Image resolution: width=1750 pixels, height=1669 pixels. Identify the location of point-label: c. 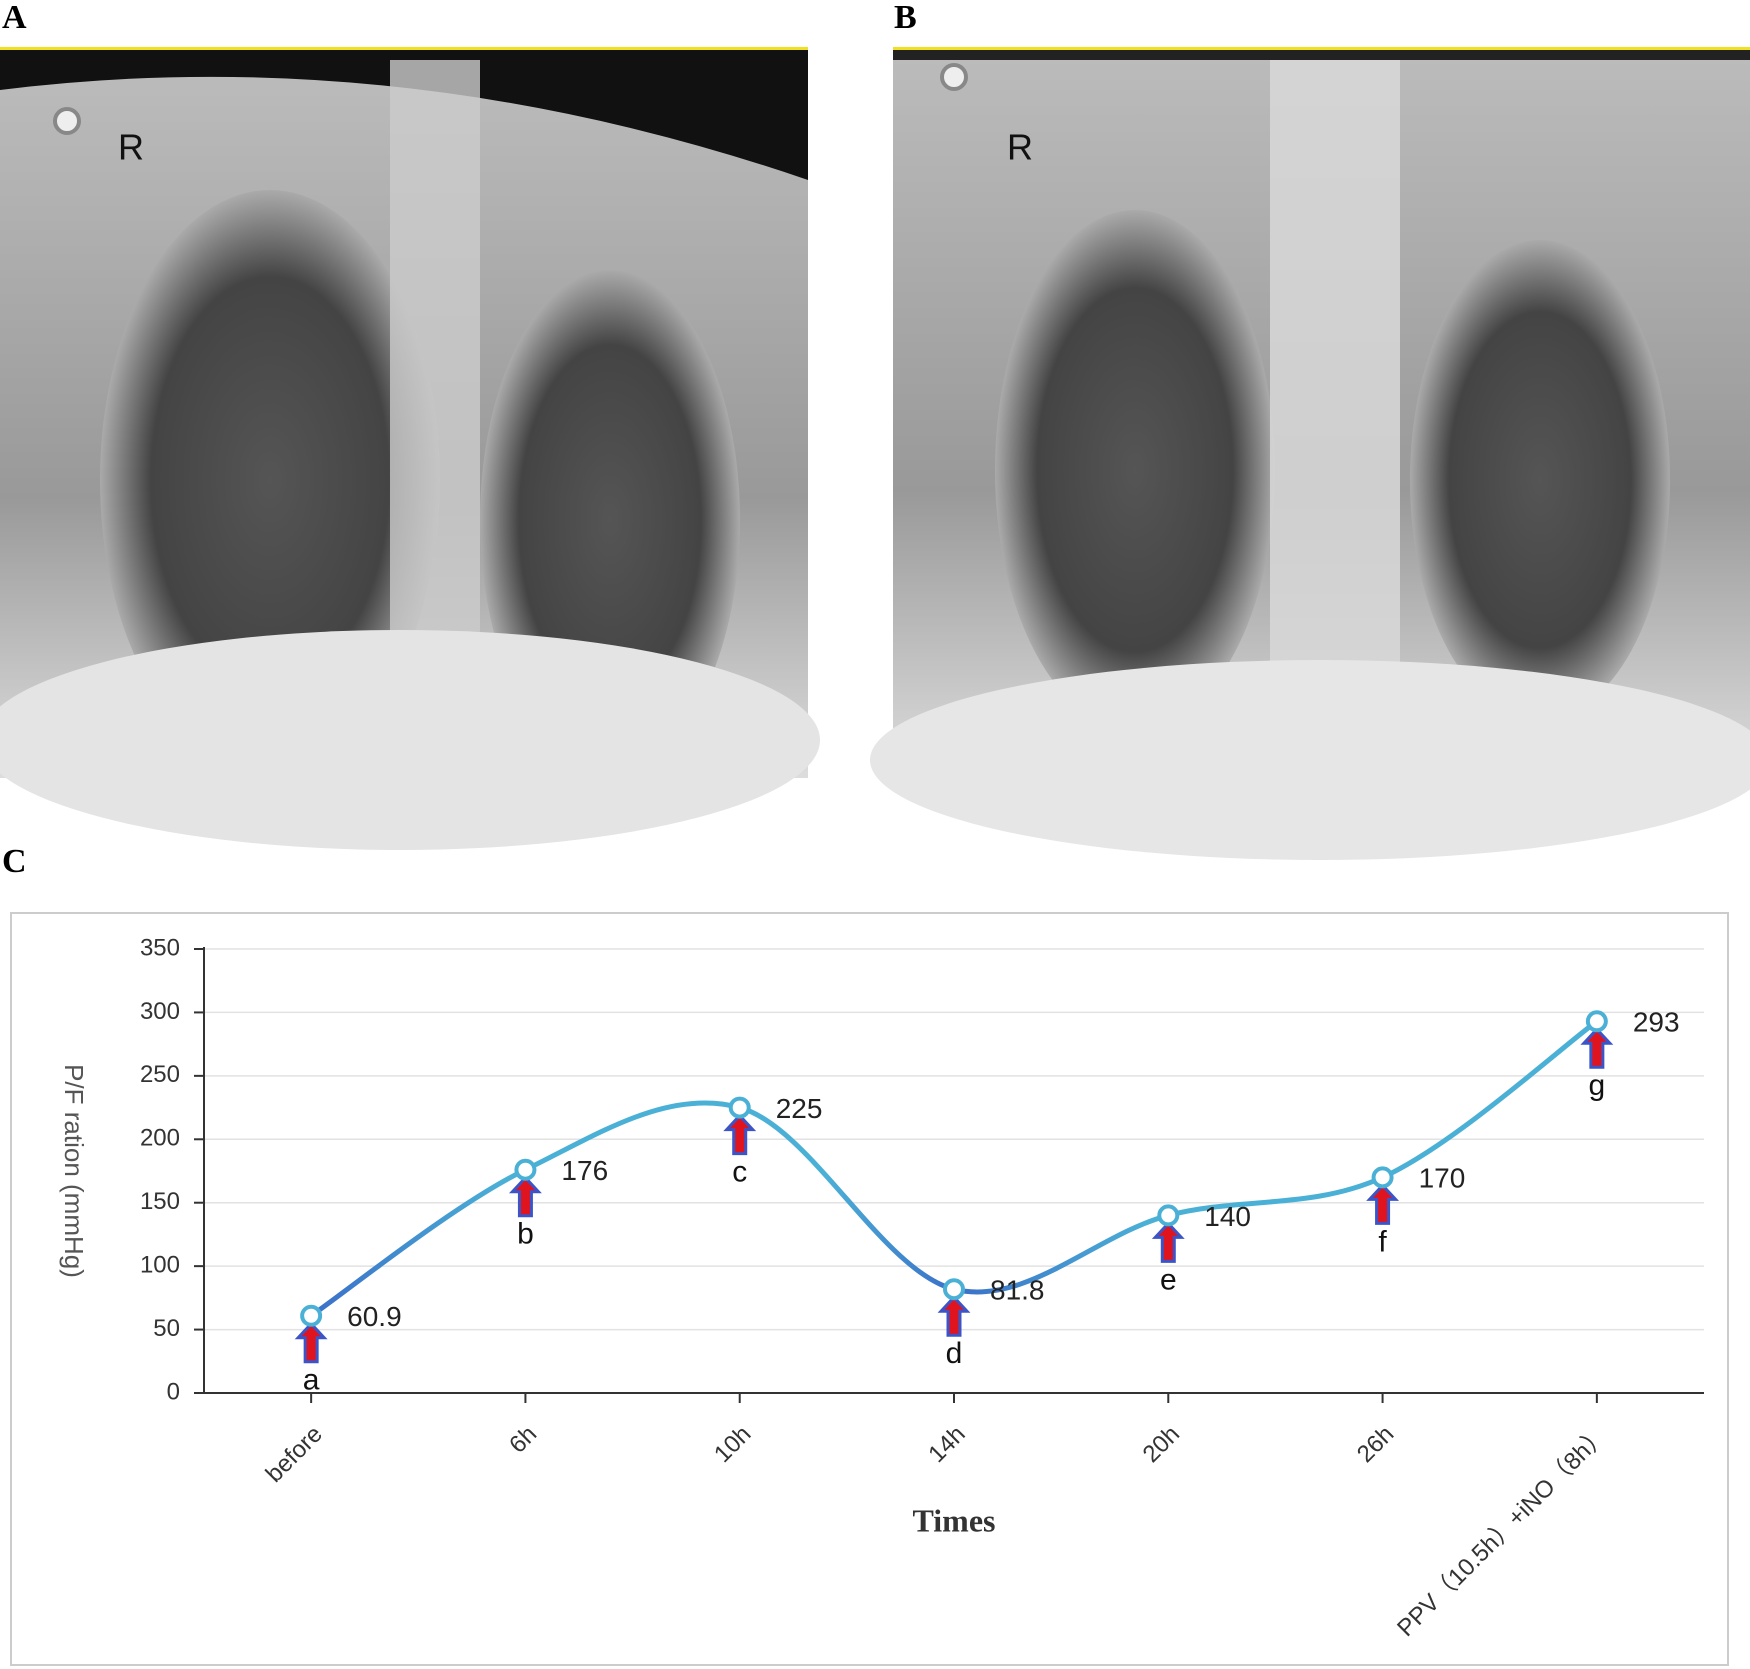
(739, 1171).